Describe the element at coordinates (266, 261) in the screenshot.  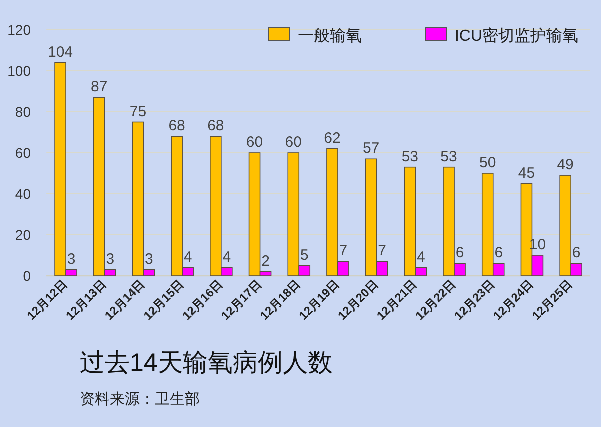
I see `data-label: 2` at that location.